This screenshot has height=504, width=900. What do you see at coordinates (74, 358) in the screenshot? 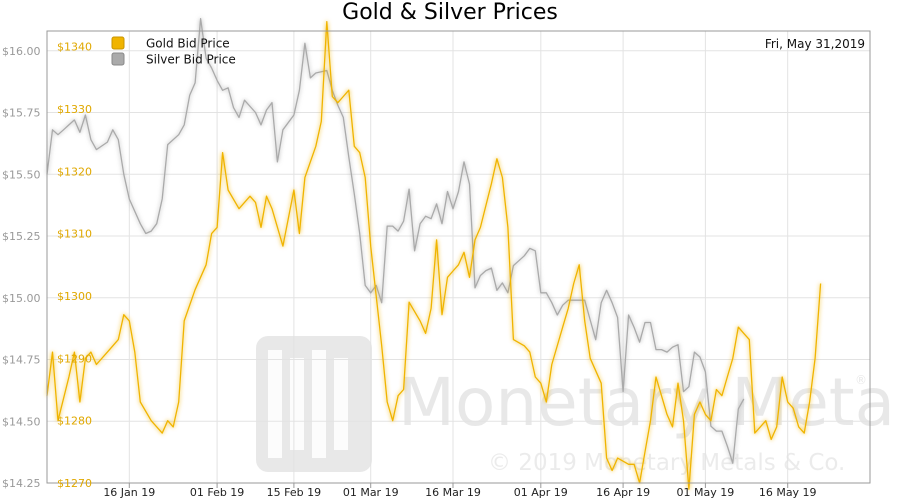
I see `y-tick-label-gold: $1290` at bounding box center [74, 358].